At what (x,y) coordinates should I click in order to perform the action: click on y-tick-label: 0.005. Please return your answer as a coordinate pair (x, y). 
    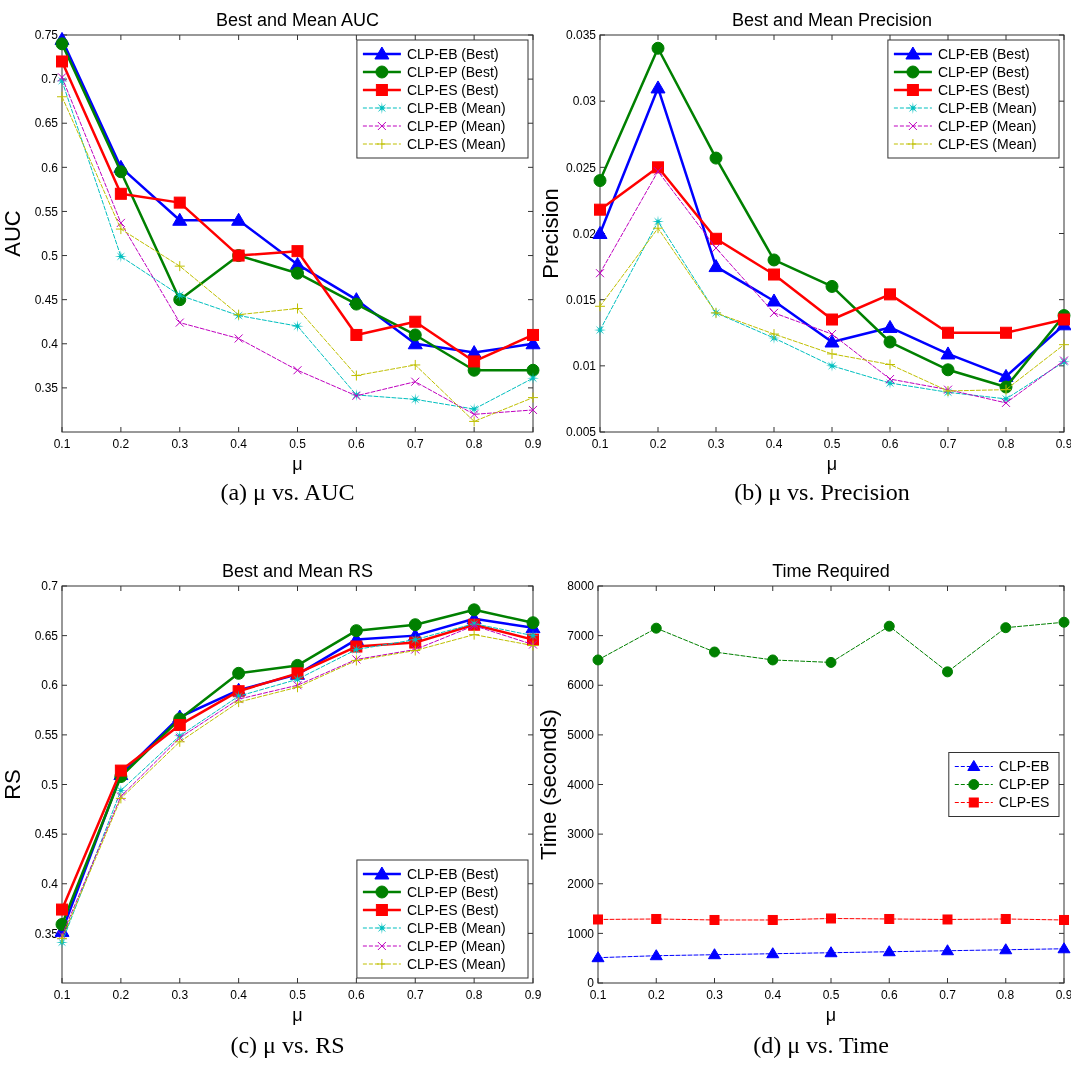
    Looking at the image, I should click on (581, 432).